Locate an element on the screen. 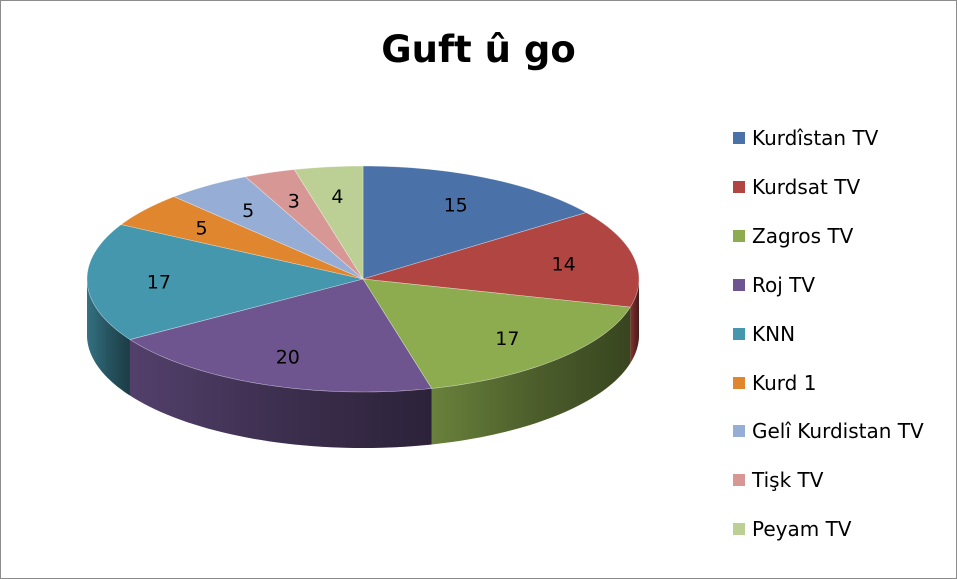 This screenshot has height=579, width=957. legend-label: Kurdîstan TV is located at coordinates (815, 138).